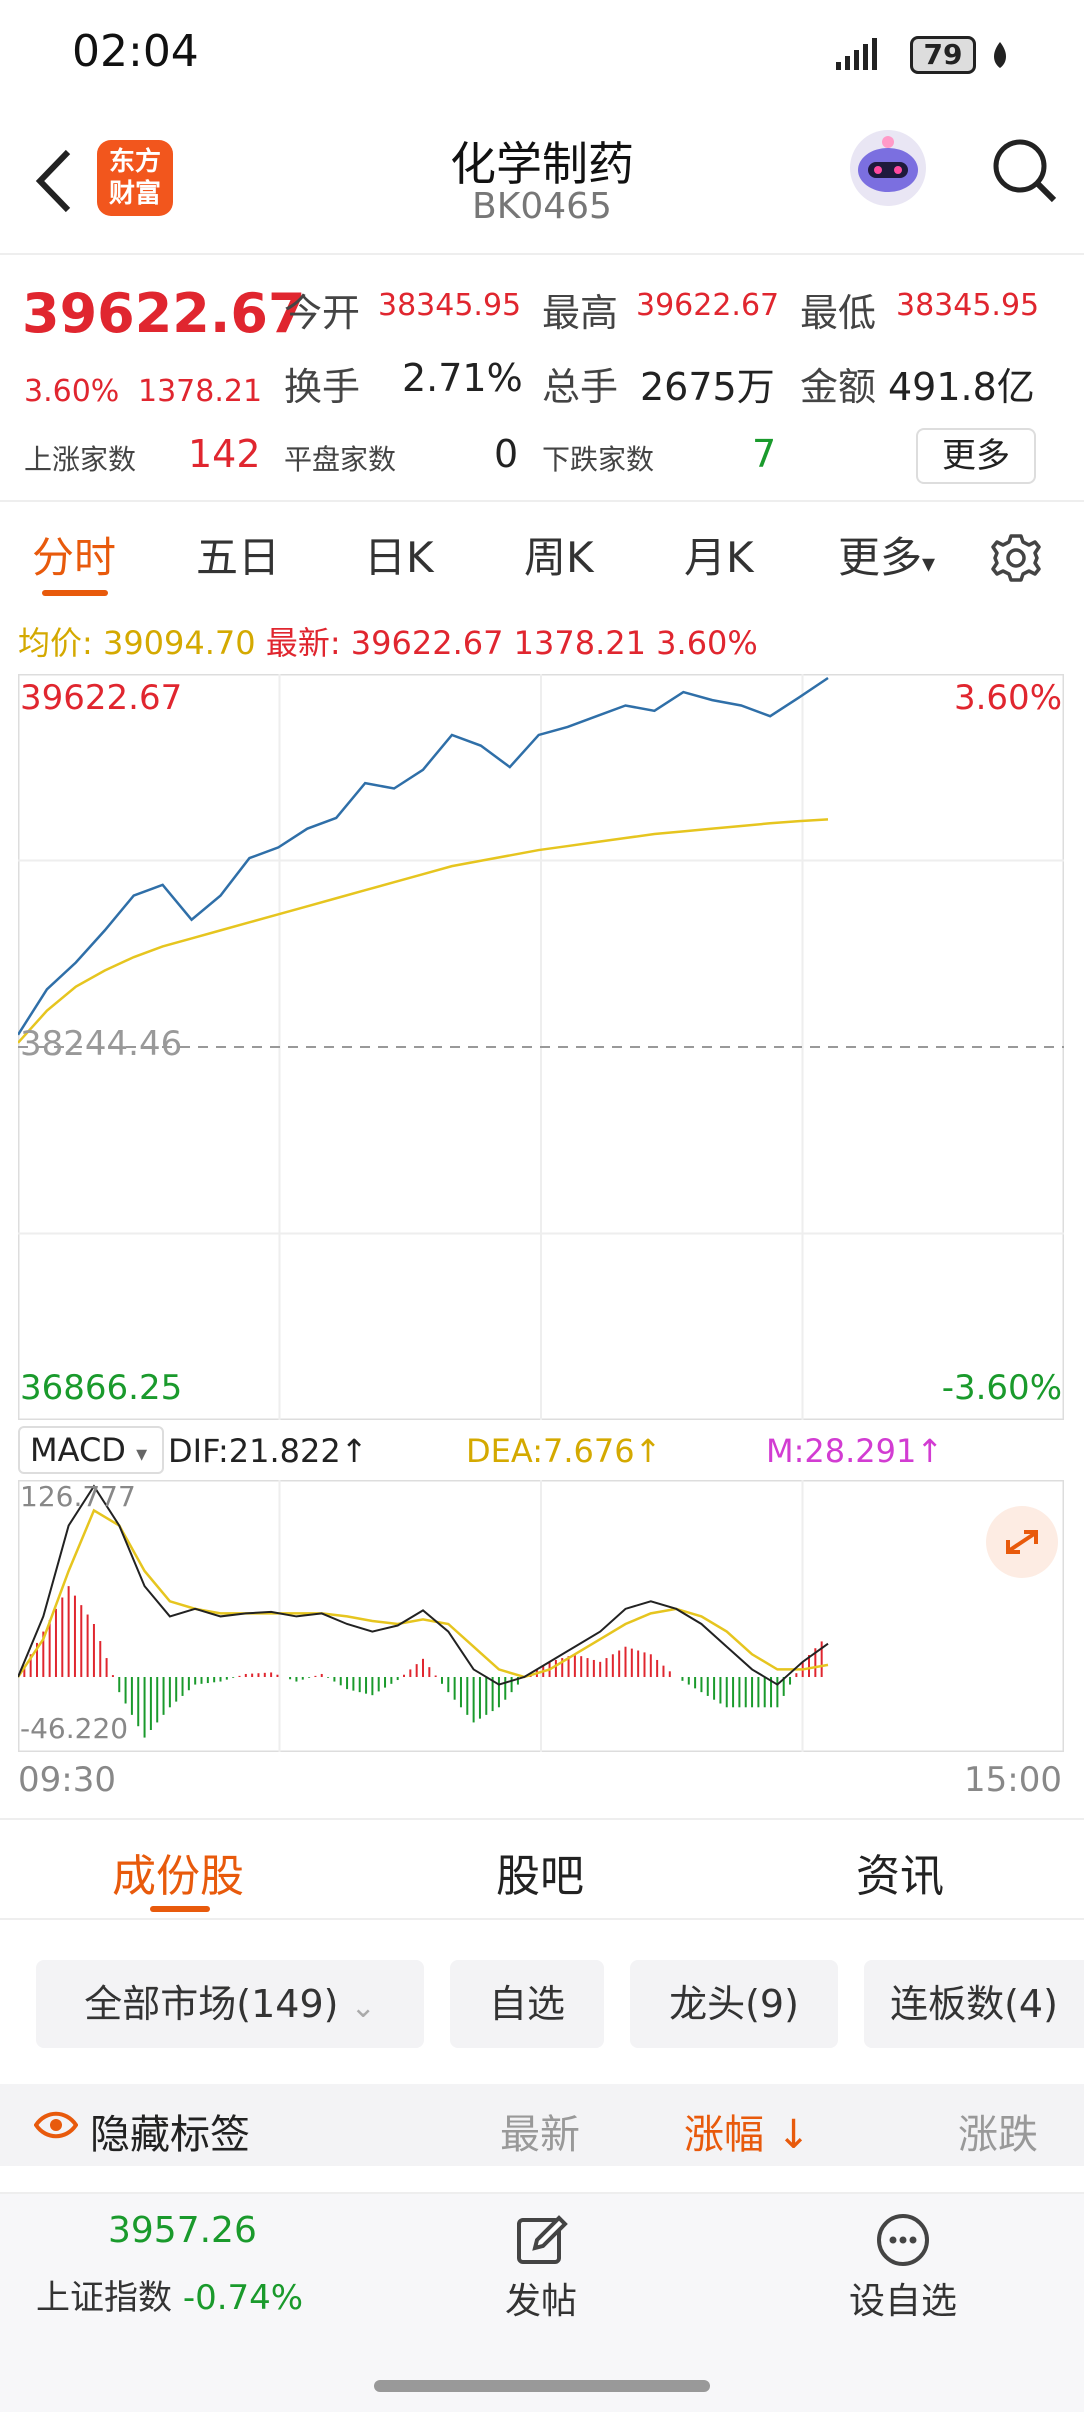  What do you see at coordinates (200, 391) in the screenshot?
I see `change-value: 1378.21` at bounding box center [200, 391].